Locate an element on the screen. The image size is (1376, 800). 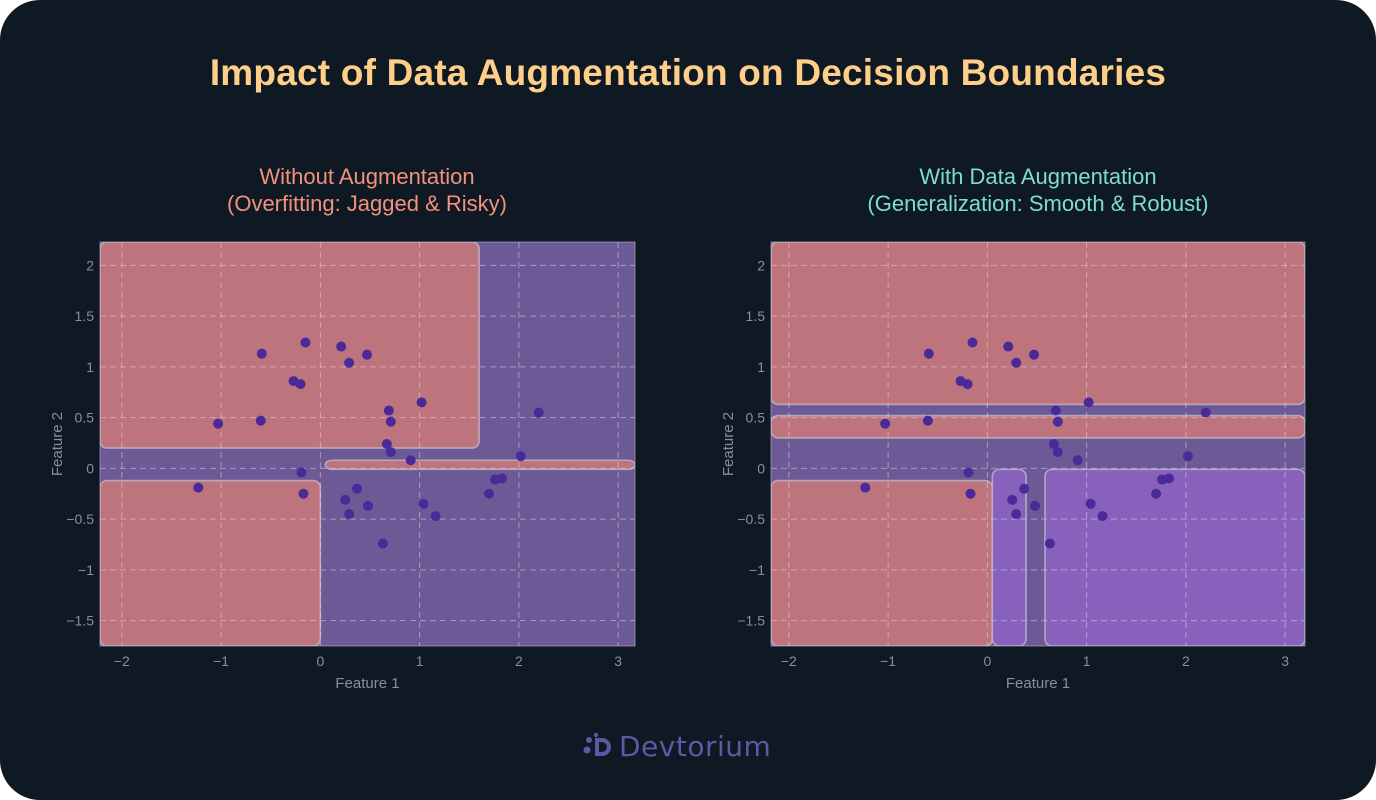
x-axis-label: Feature 1 is located at coordinates (1038, 683).